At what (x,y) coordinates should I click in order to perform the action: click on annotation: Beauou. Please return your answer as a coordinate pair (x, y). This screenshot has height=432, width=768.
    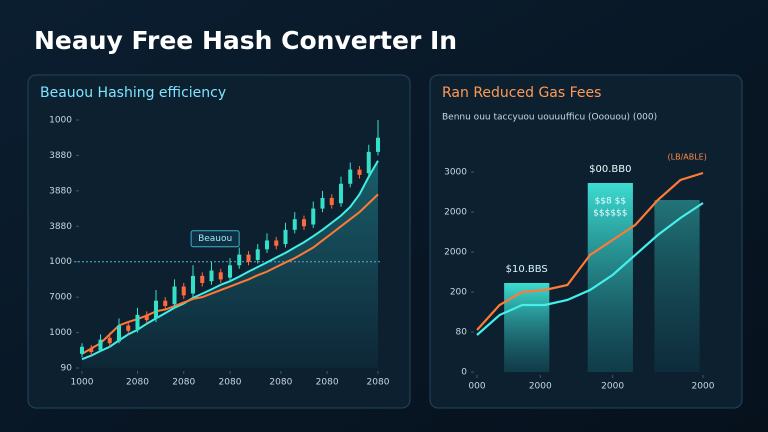
    Looking at the image, I should click on (215, 239).